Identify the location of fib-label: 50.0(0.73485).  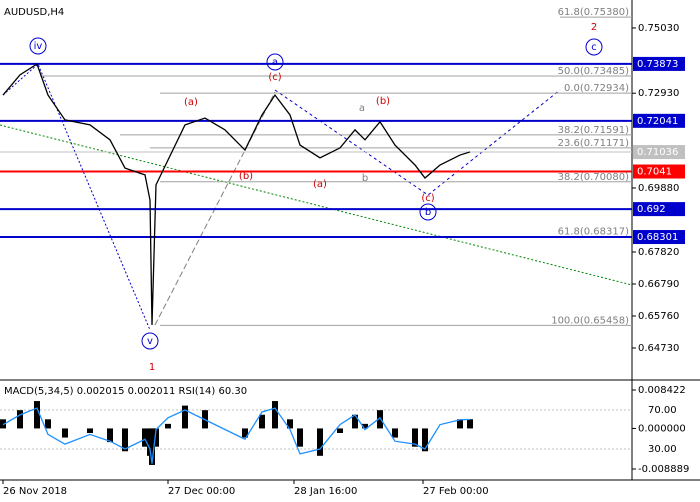
(594, 71).